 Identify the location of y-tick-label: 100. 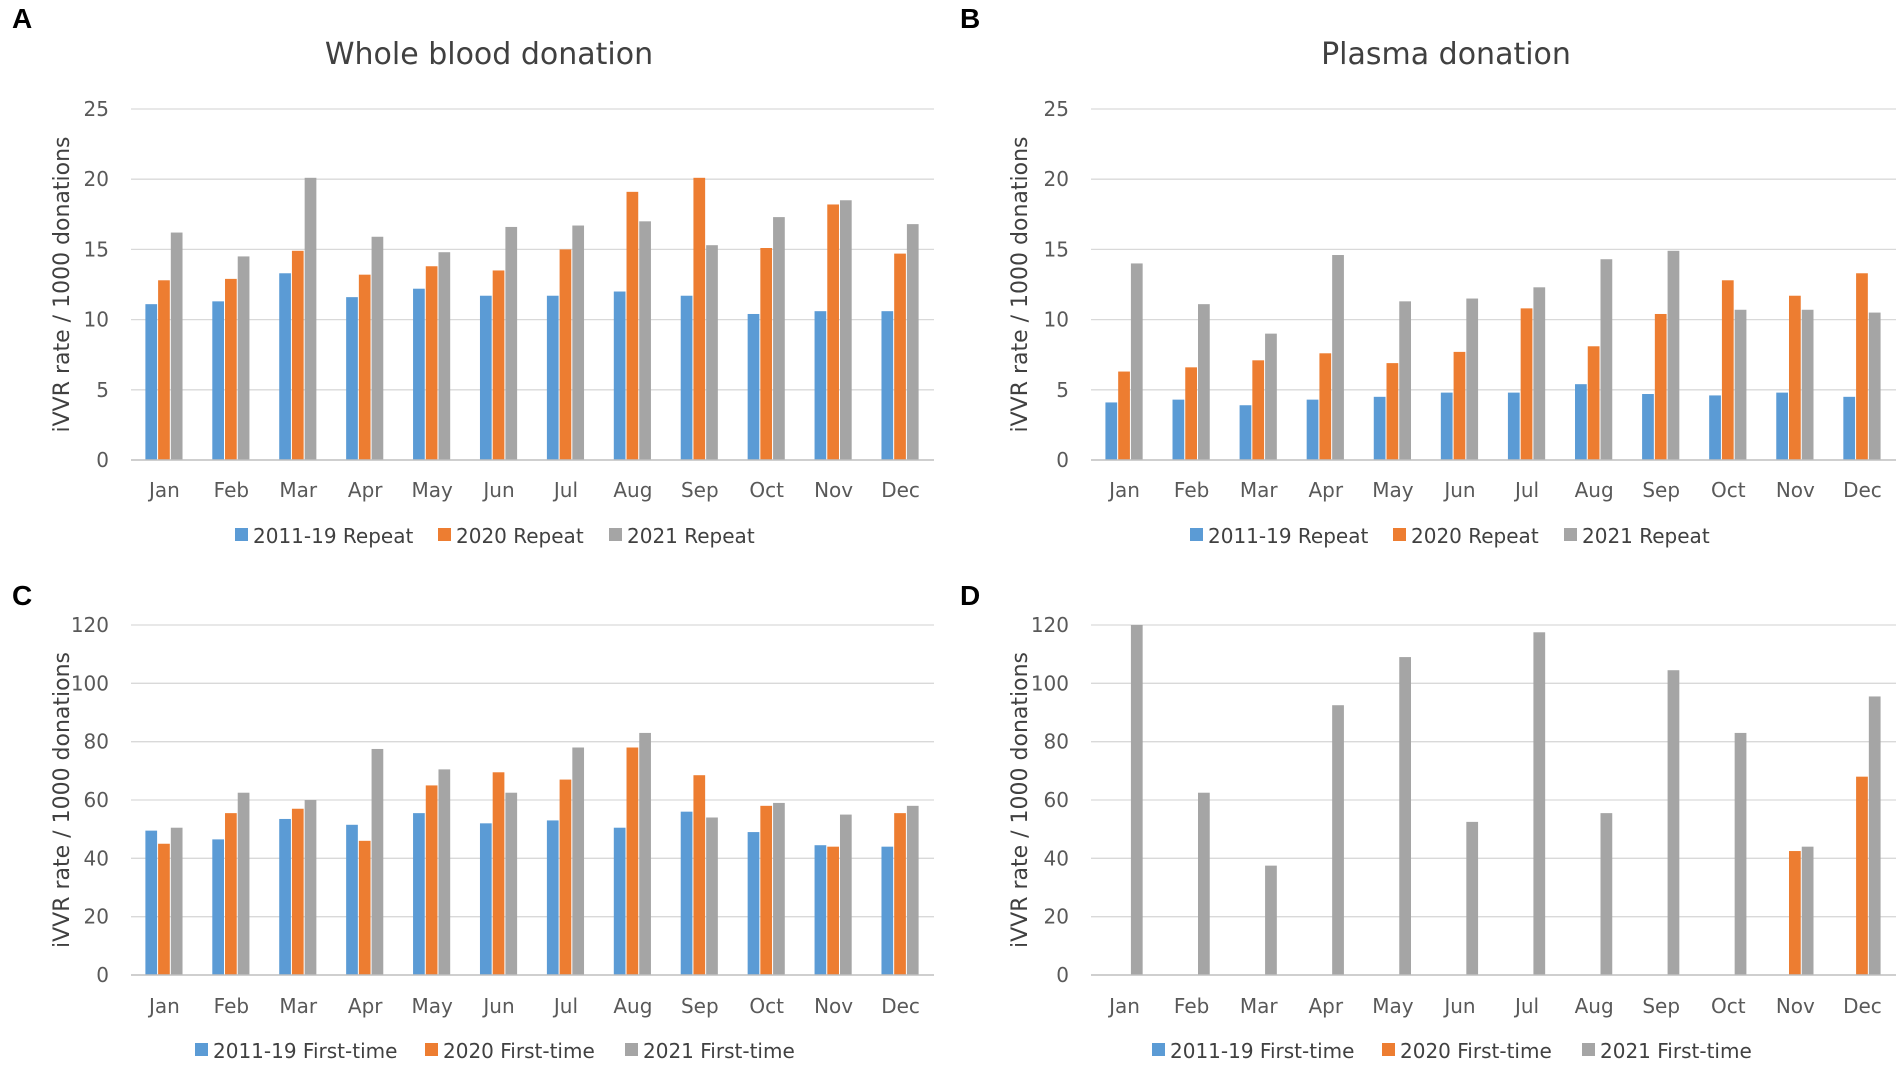
(1050, 683).